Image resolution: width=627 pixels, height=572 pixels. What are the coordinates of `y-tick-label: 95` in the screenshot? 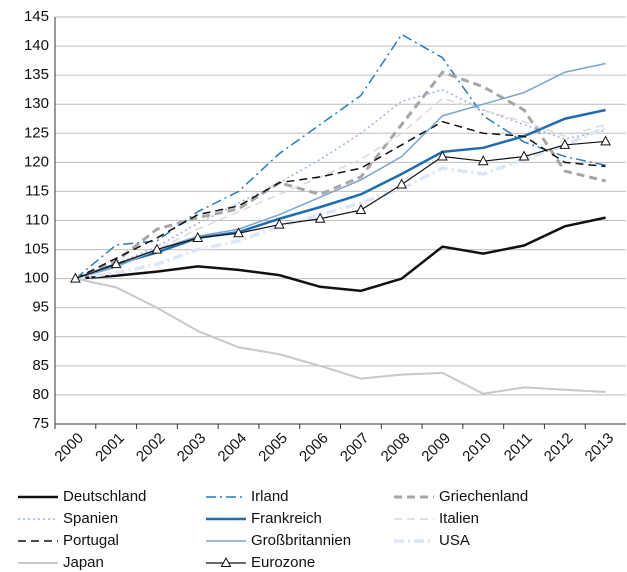 It's located at (40, 307).